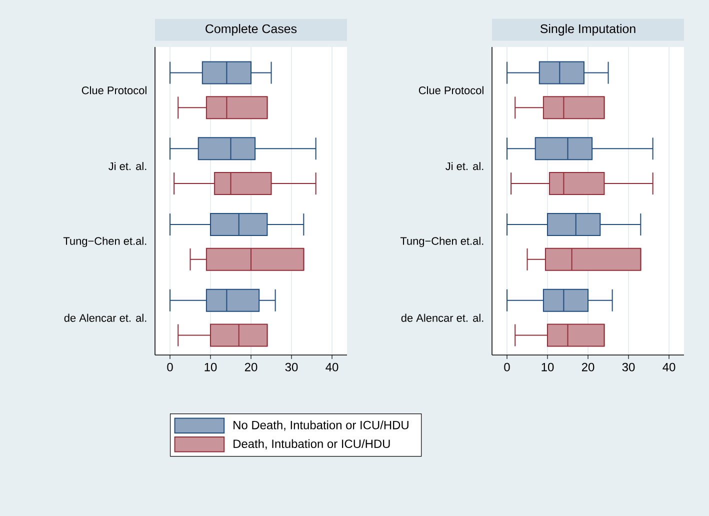 The width and height of the screenshot is (709, 516). What do you see at coordinates (312, 444) in the screenshot?
I see `legend-label: Death, Intubation or ICU/HDU` at bounding box center [312, 444].